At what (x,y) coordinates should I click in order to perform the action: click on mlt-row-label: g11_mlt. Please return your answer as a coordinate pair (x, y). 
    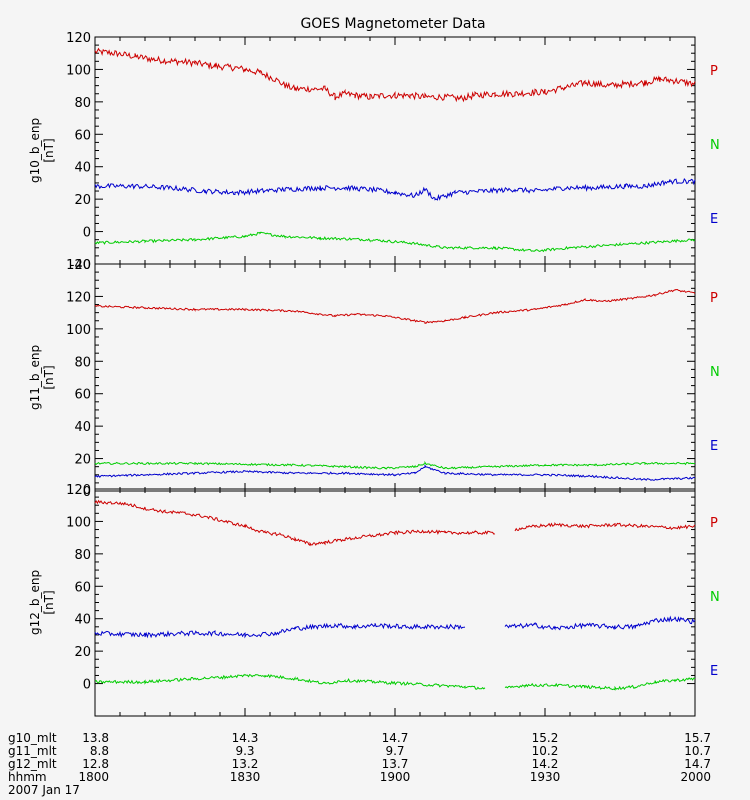
    Looking at the image, I should click on (32, 751).